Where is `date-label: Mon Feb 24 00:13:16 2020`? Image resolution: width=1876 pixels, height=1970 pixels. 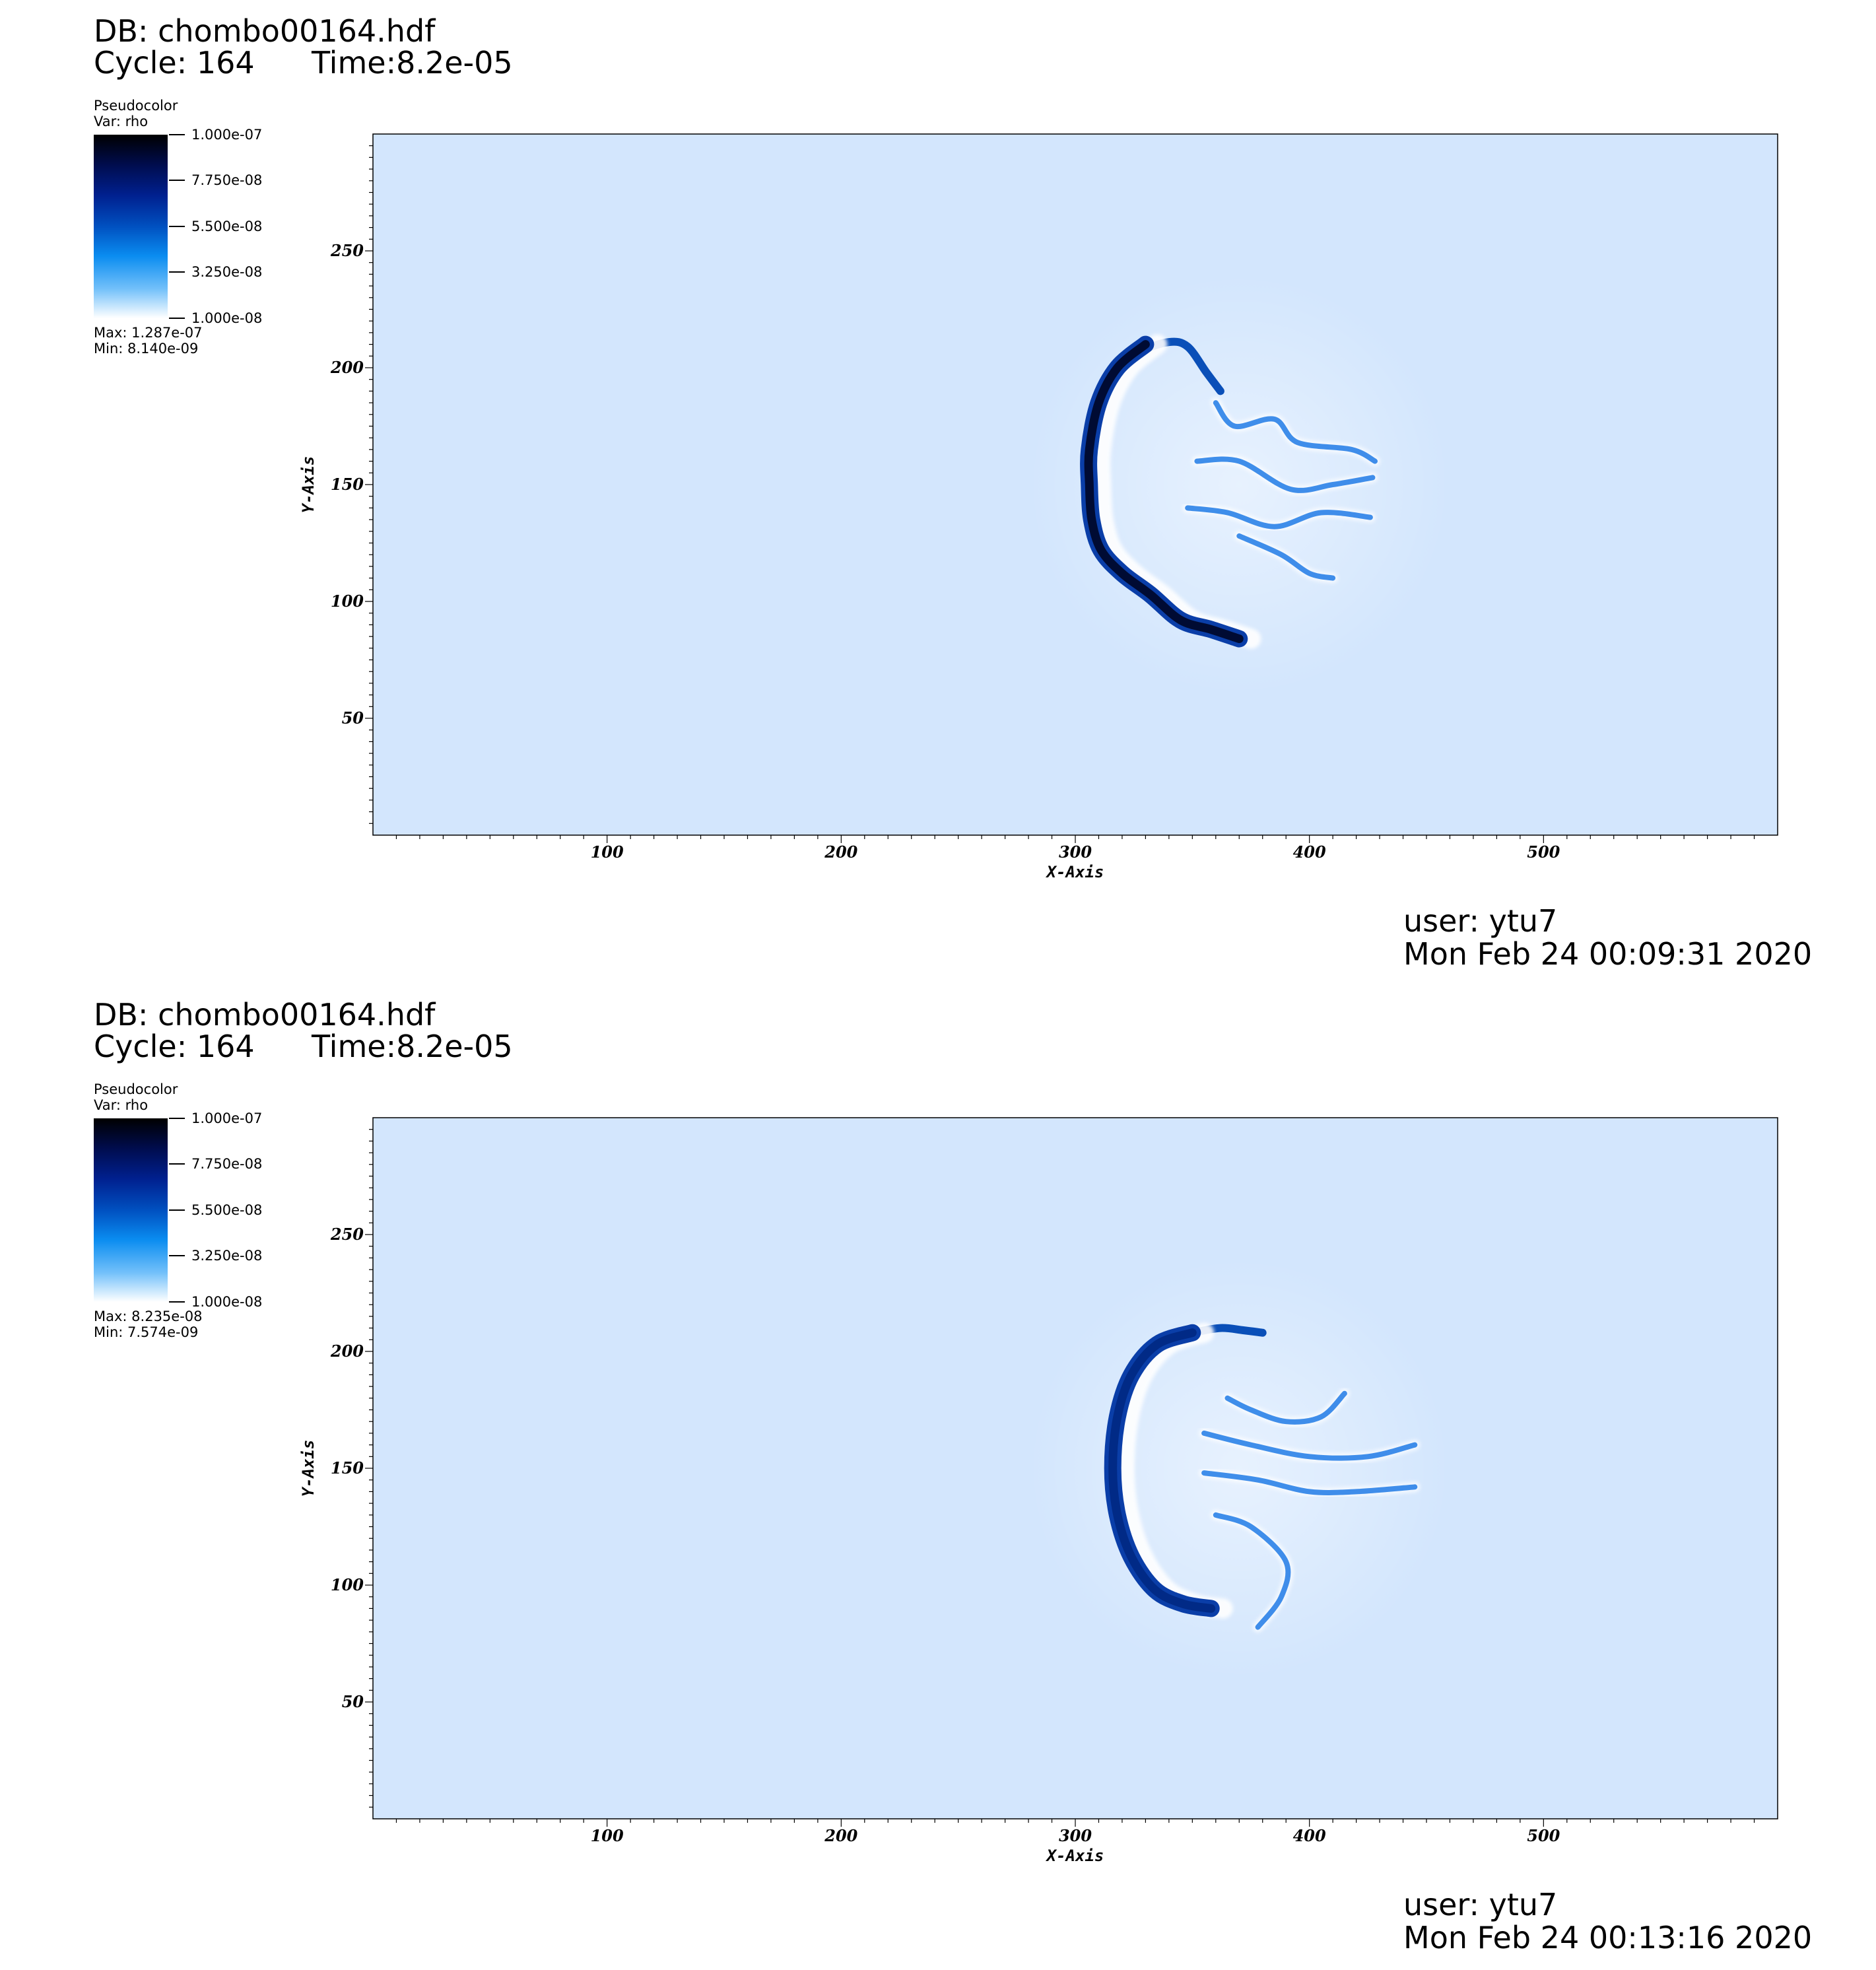 date-label: Mon Feb 24 00:13:16 2020 is located at coordinates (1608, 1938).